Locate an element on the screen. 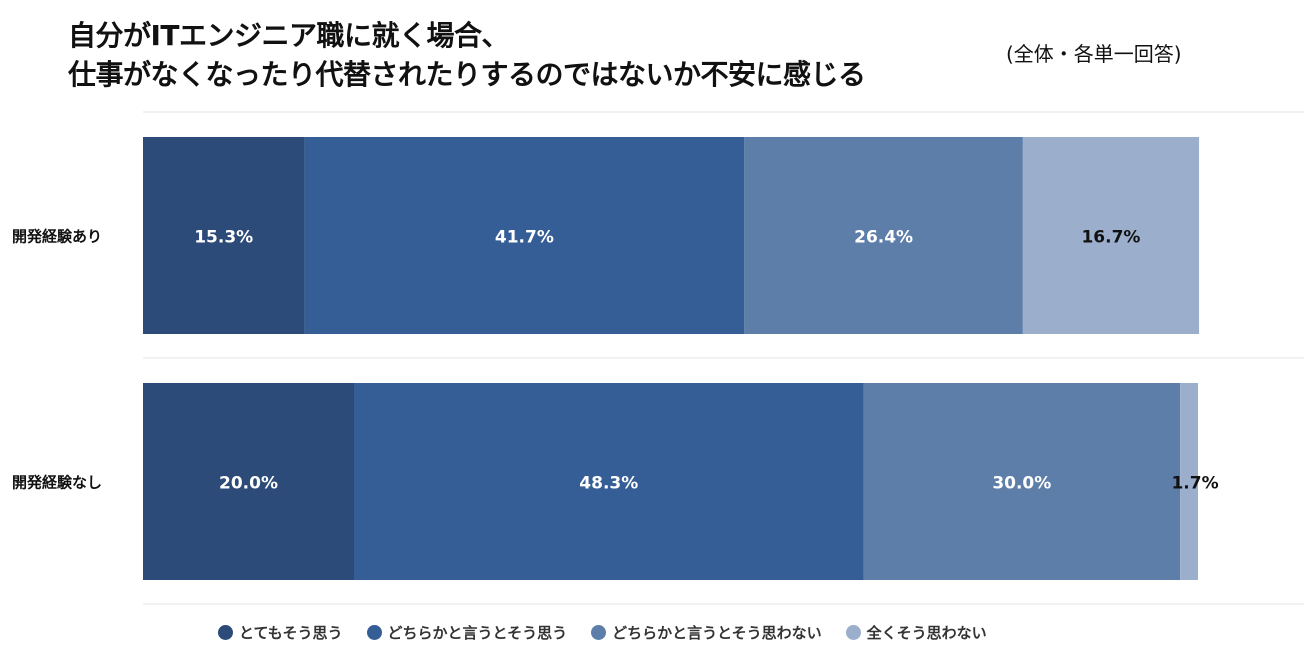 This screenshot has width=1304, height=662. legend-label-1: とてもそう思う is located at coordinates (291, 633).